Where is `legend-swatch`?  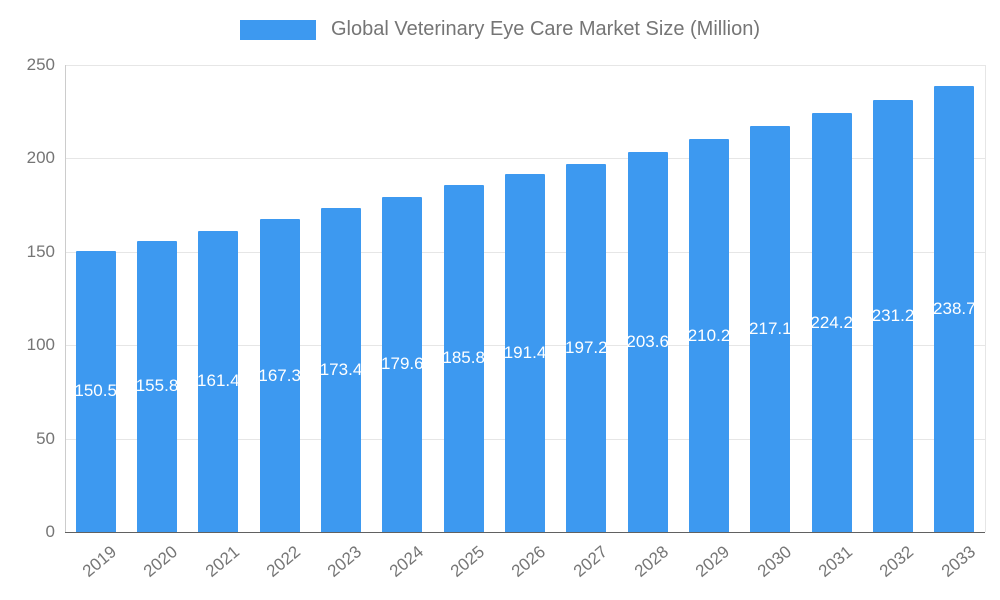
legend-swatch is located at coordinates (277, 29).